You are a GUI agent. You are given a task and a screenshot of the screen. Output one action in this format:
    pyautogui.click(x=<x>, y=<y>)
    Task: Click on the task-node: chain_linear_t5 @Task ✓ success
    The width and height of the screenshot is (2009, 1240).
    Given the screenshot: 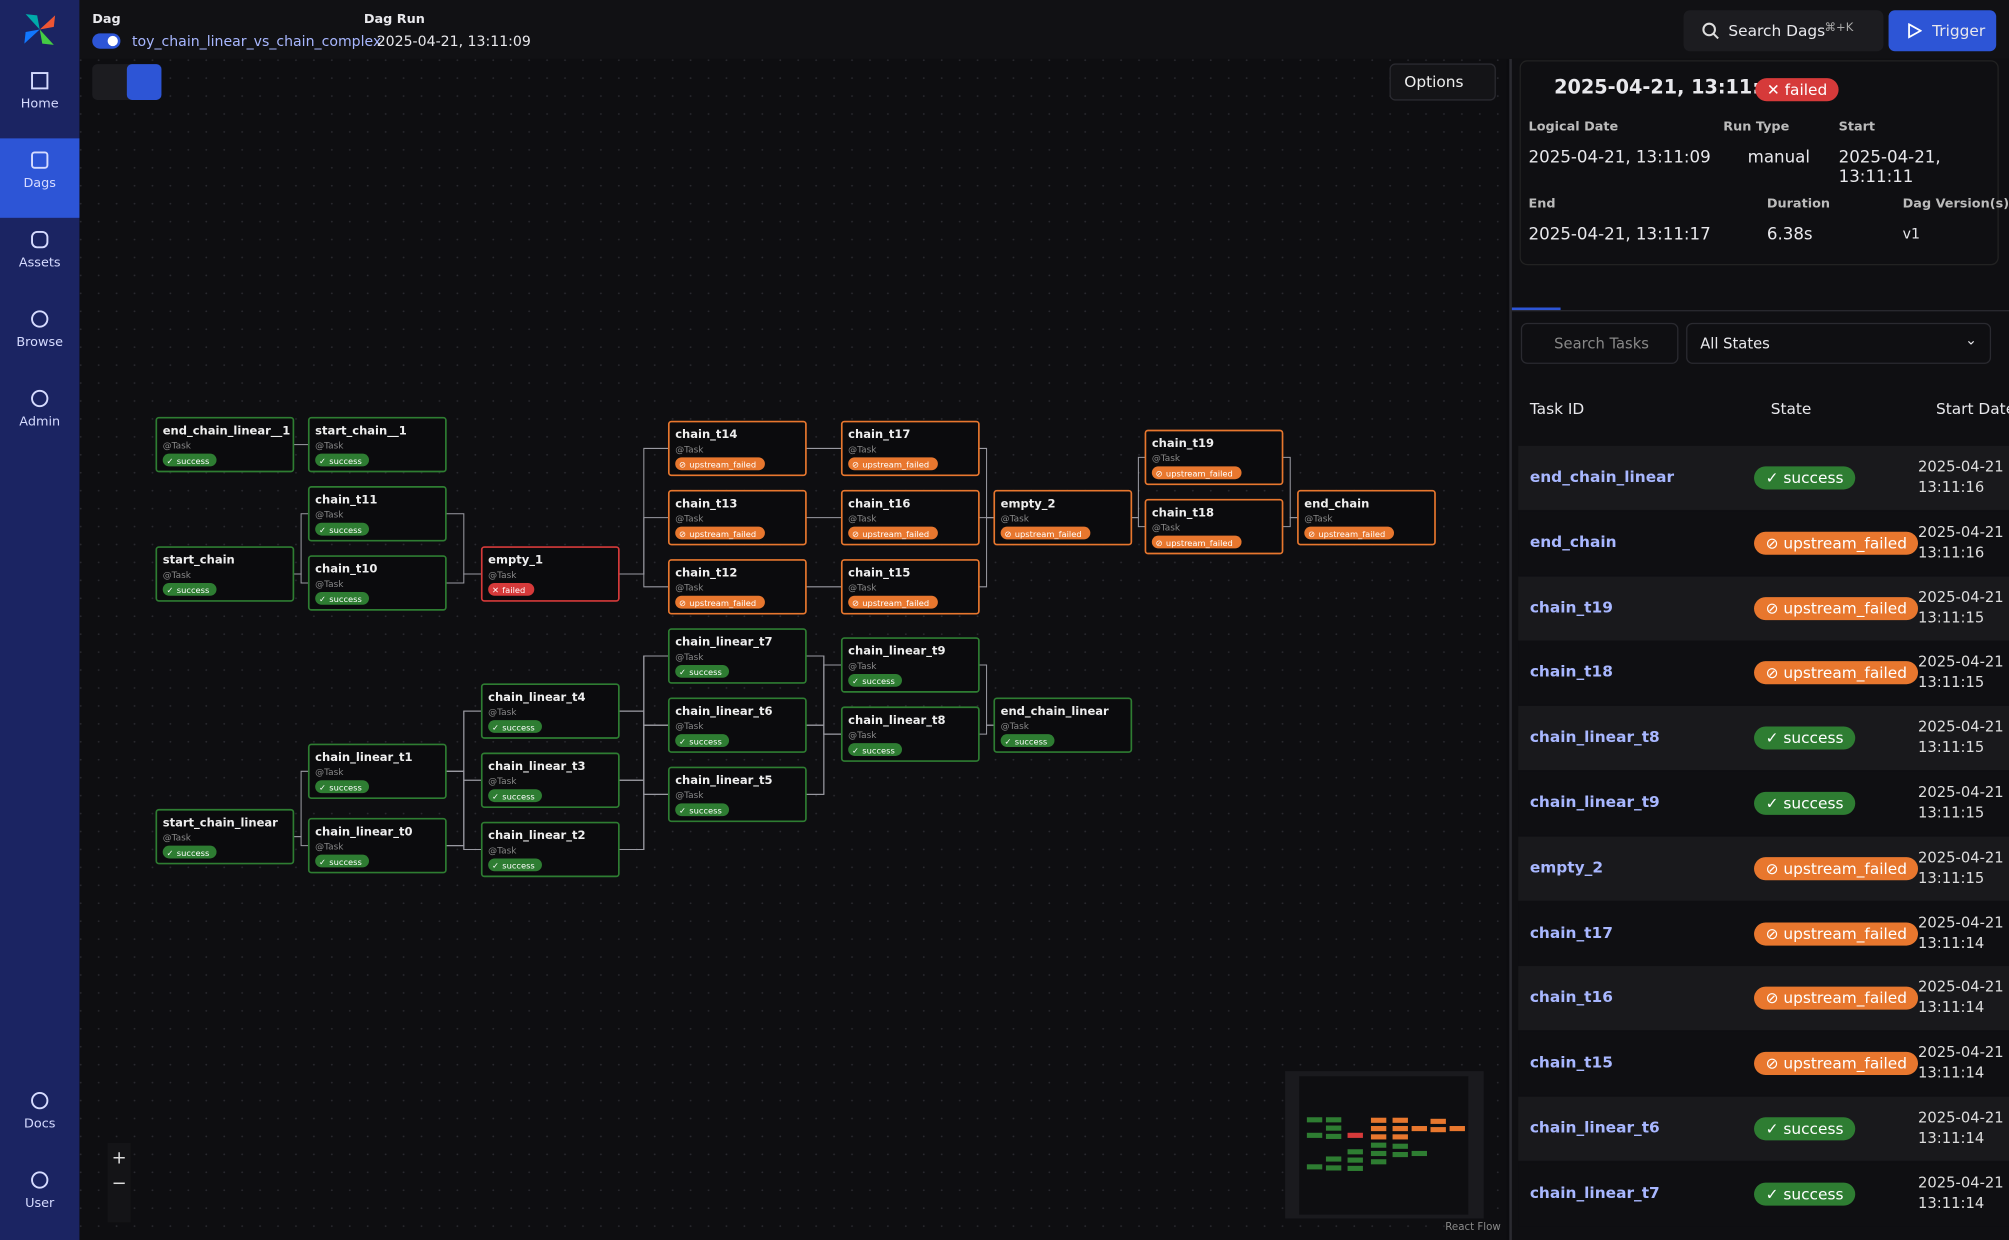 What is the action you would take?
    pyautogui.click(x=737, y=794)
    